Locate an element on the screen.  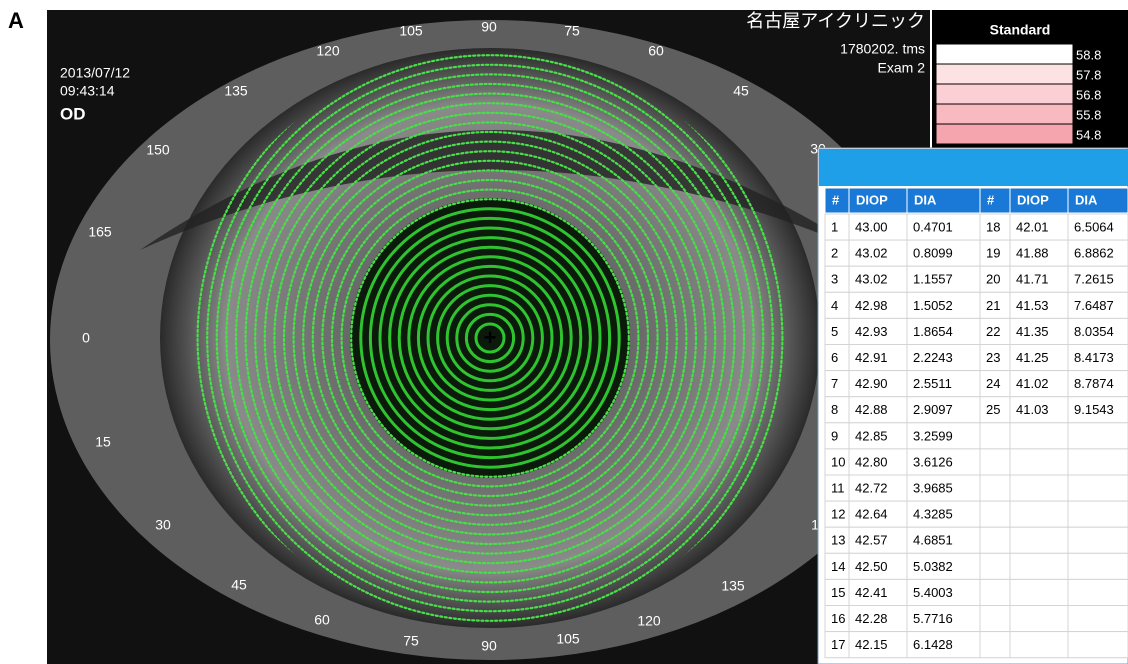
header-text: DIA is located at coordinates (1086, 199).